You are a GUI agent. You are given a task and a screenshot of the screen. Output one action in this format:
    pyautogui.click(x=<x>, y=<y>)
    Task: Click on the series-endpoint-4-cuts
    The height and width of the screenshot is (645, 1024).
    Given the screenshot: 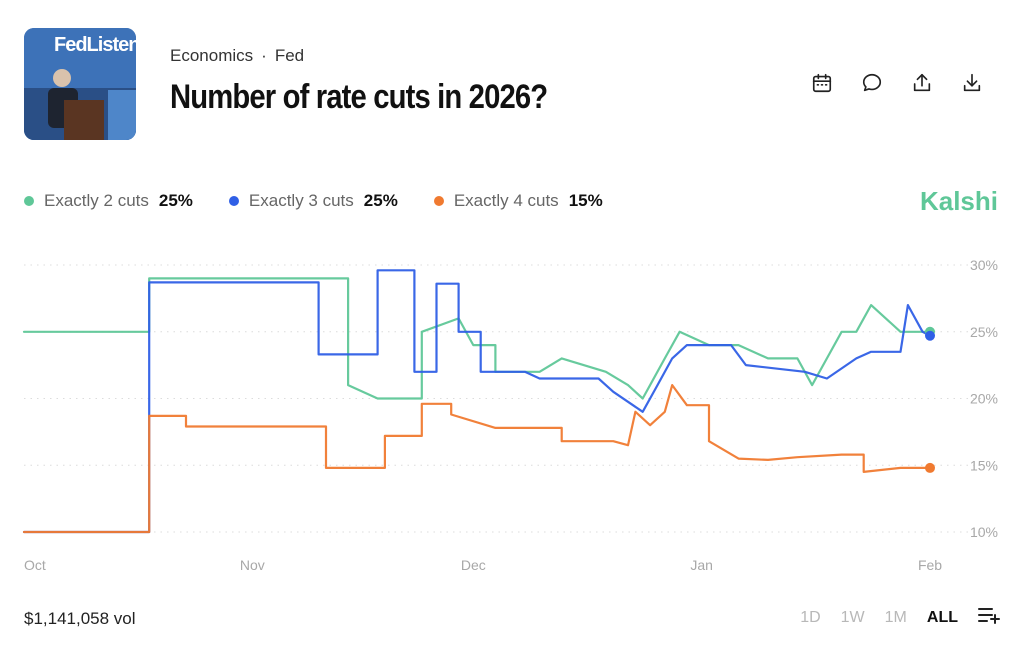 What is the action you would take?
    pyautogui.click(x=930, y=467)
    